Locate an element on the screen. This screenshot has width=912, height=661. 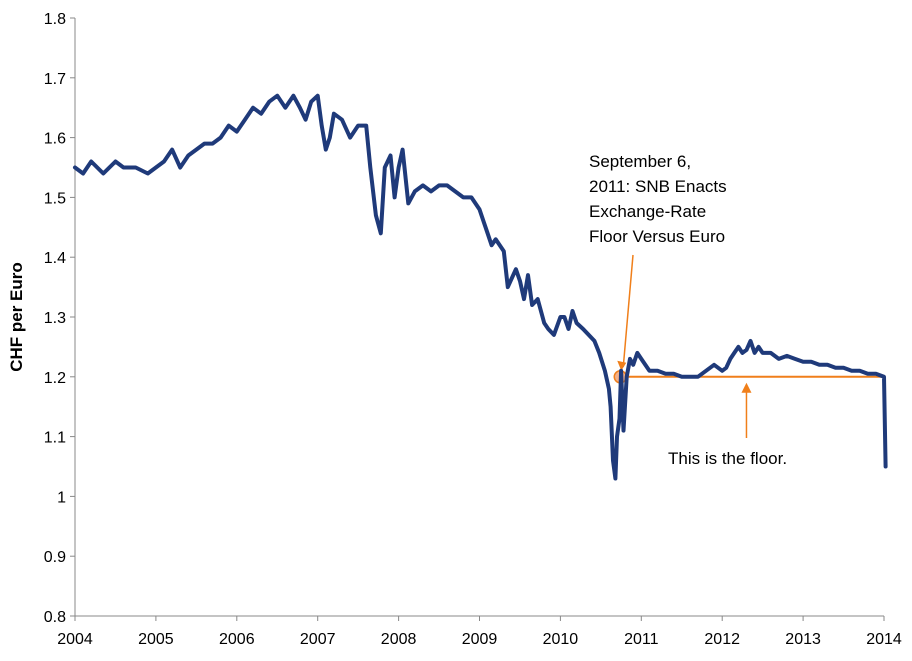
x-tick-label: 2010 is located at coordinates (561, 639).